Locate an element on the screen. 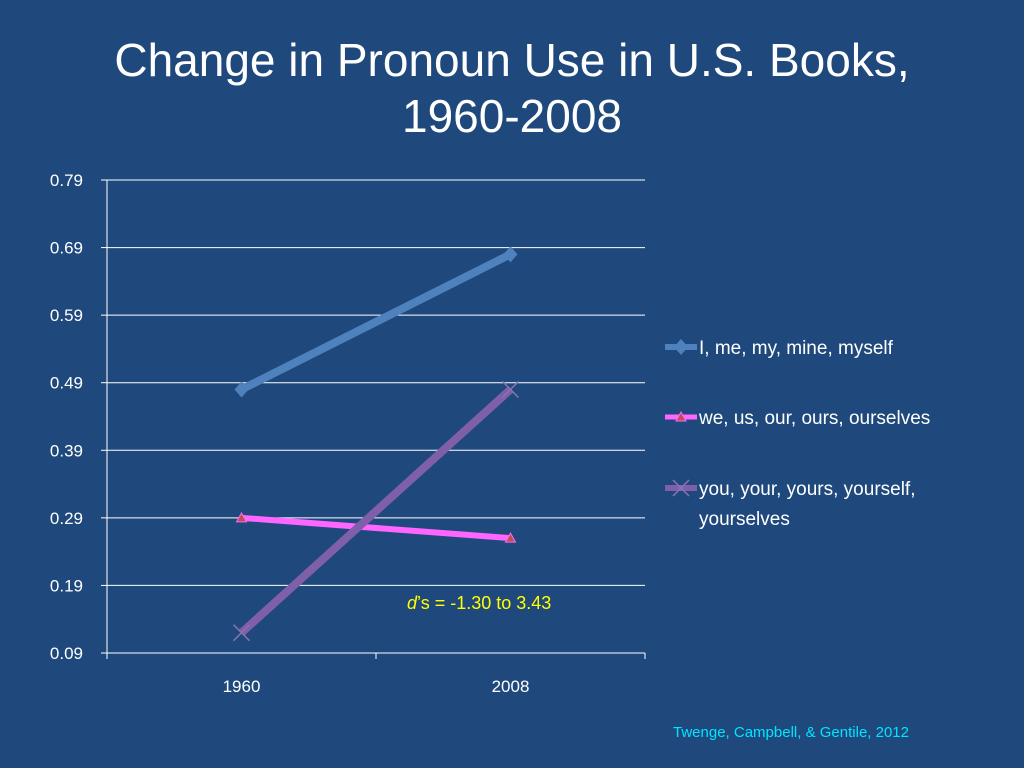 This screenshot has width=1024, height=768. legend-label: I, me, my, mine, myself is located at coordinates (796, 348).